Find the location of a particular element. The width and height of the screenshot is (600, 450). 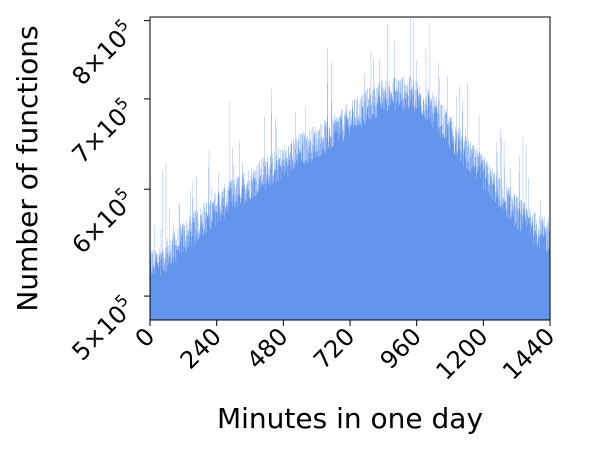

x-tick-label: 1200 is located at coordinates (462, 353).